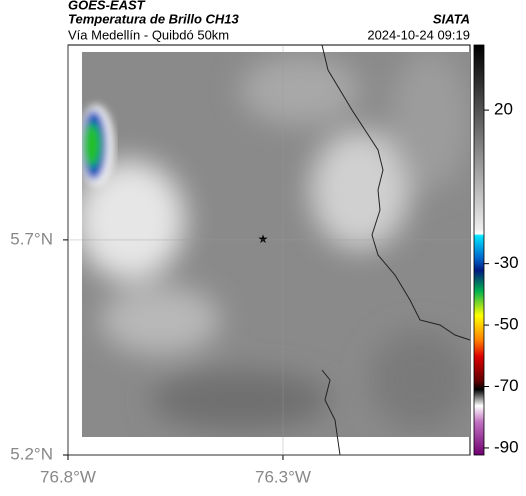 The width and height of the screenshot is (526, 496). Describe the element at coordinates (31, 453) in the screenshot. I see `y-tick-label: 5.2°N` at that location.